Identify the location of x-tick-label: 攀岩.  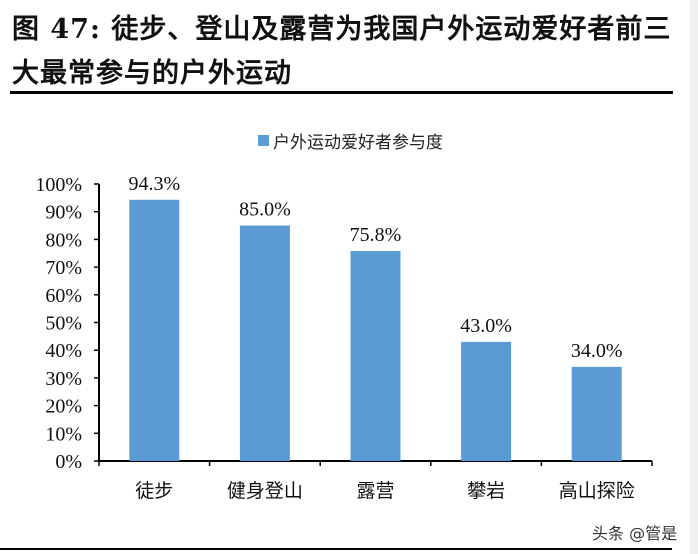
(486, 491).